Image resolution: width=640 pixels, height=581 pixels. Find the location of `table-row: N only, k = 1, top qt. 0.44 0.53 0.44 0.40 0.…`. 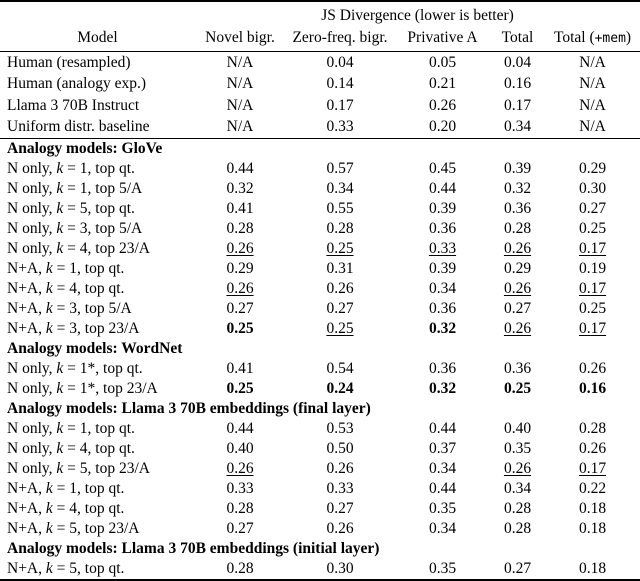

table-row: N only, k = 1, top qt. 0.44 0.53 0.44 0.40 0.… is located at coordinates (320, 429).